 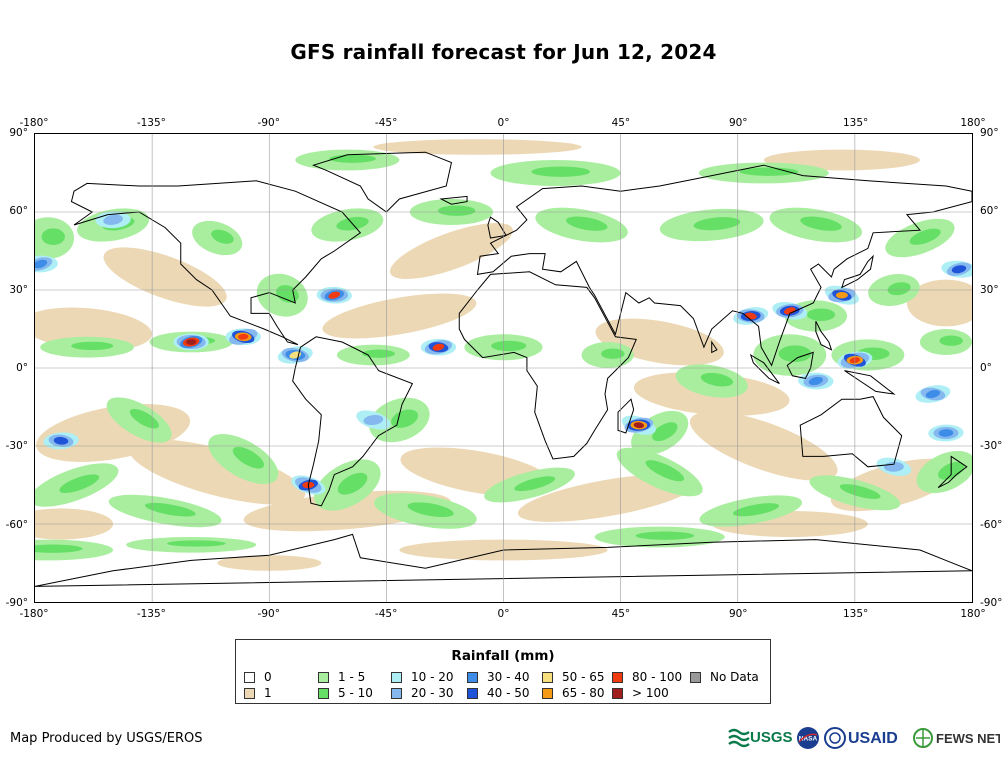 I want to click on legend-label: 50 - 65, so click(x=583, y=677).